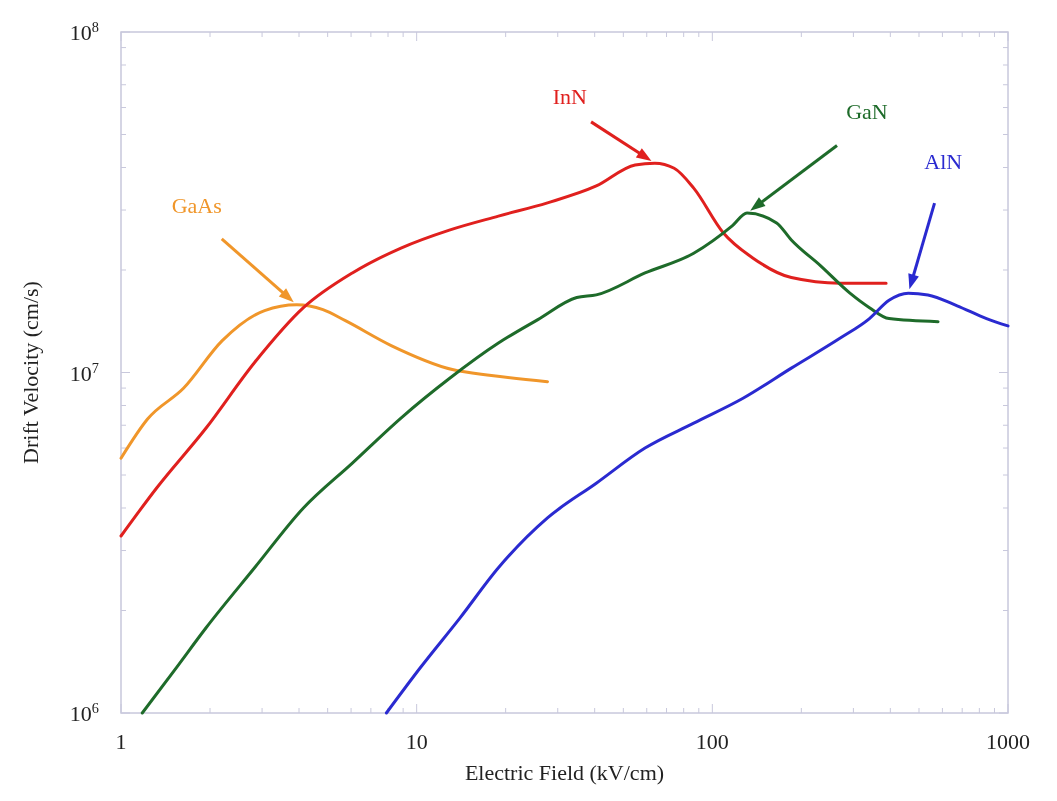 Image resolution: width=1057 pixels, height=801 pixels. I want to click on text: AlN, so click(943, 162).